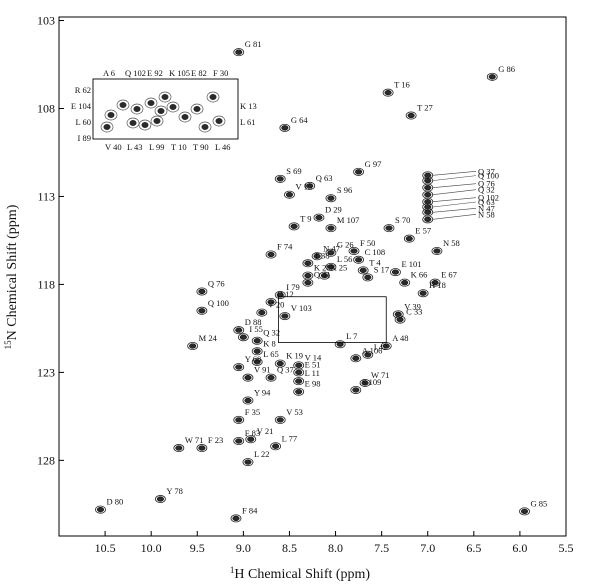 The width and height of the screenshot is (604, 586). What do you see at coordinates (380, 347) in the screenshot?
I see `peak-label: I 42` at bounding box center [380, 347].